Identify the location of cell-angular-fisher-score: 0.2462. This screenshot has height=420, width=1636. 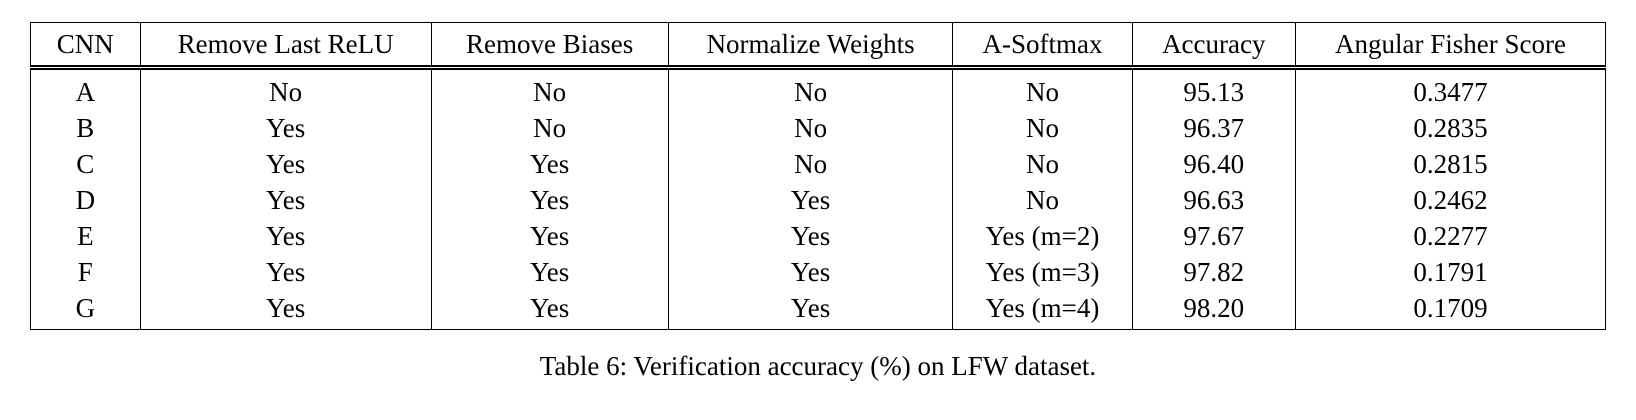
(1450, 200).